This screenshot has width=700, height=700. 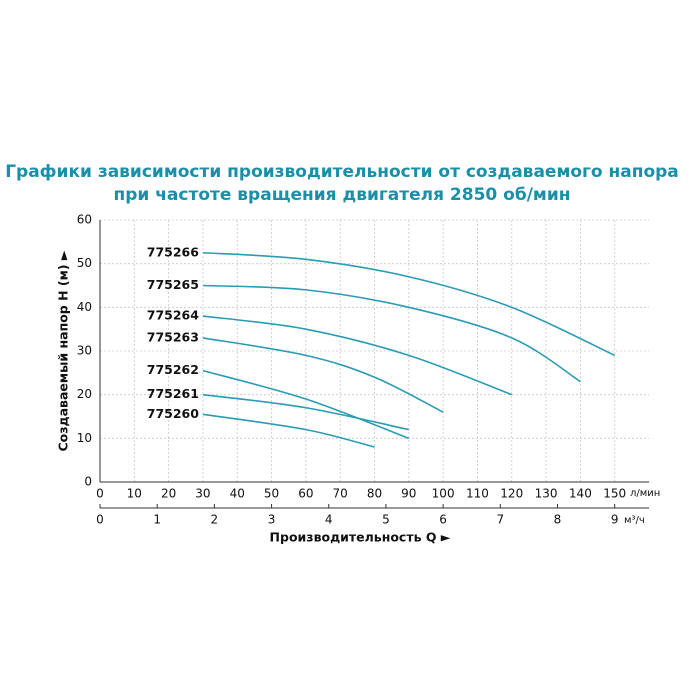 I want to click on x-tick-label: 20, so click(x=168, y=494).